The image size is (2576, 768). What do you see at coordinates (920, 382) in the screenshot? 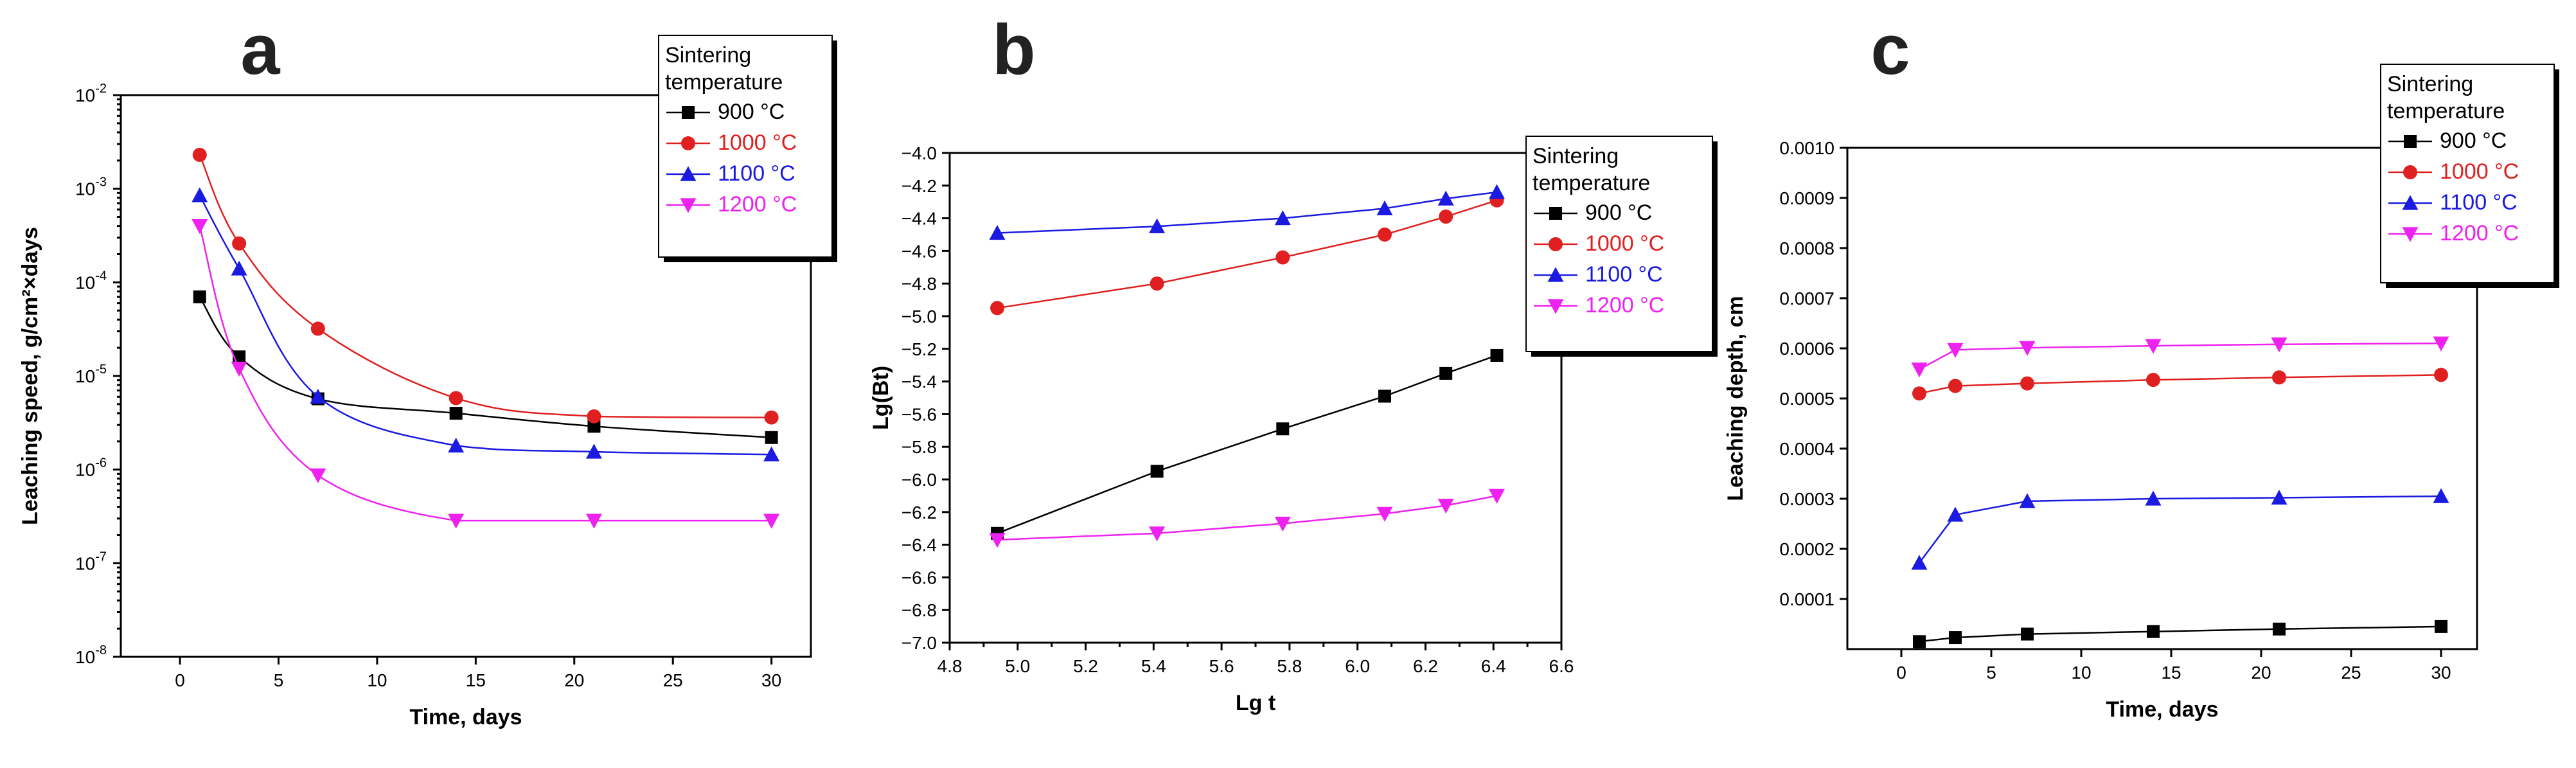
I see `y-tick-label: −5.4` at bounding box center [920, 382].